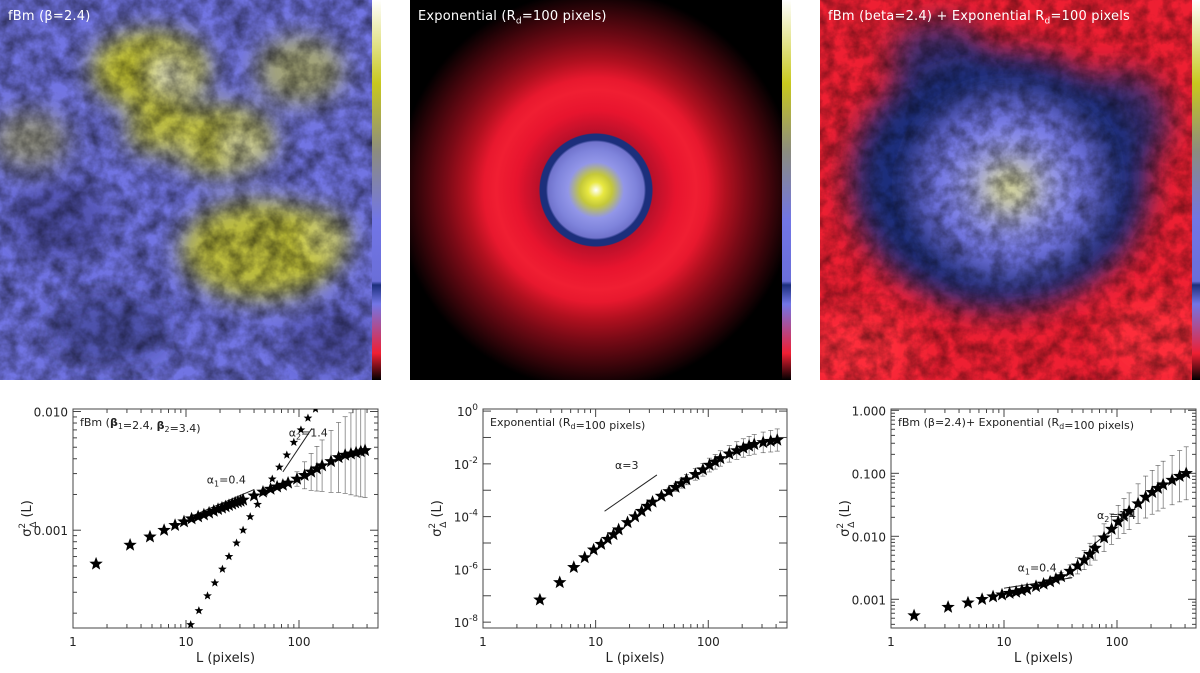  What do you see at coordinates (140, 425) in the screenshot?
I see `plot-annotation: fBm (β1=2.4, β2=3.4)` at bounding box center [140, 425].